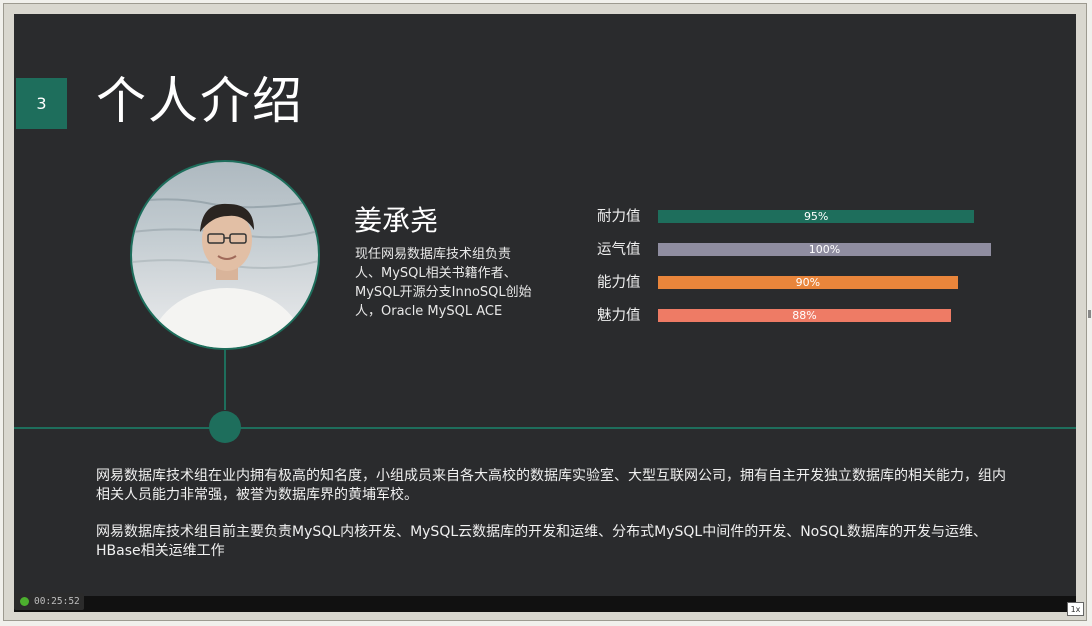 This screenshot has width=1092, height=626. I want to click on stat-bar: 88%, so click(805, 315).